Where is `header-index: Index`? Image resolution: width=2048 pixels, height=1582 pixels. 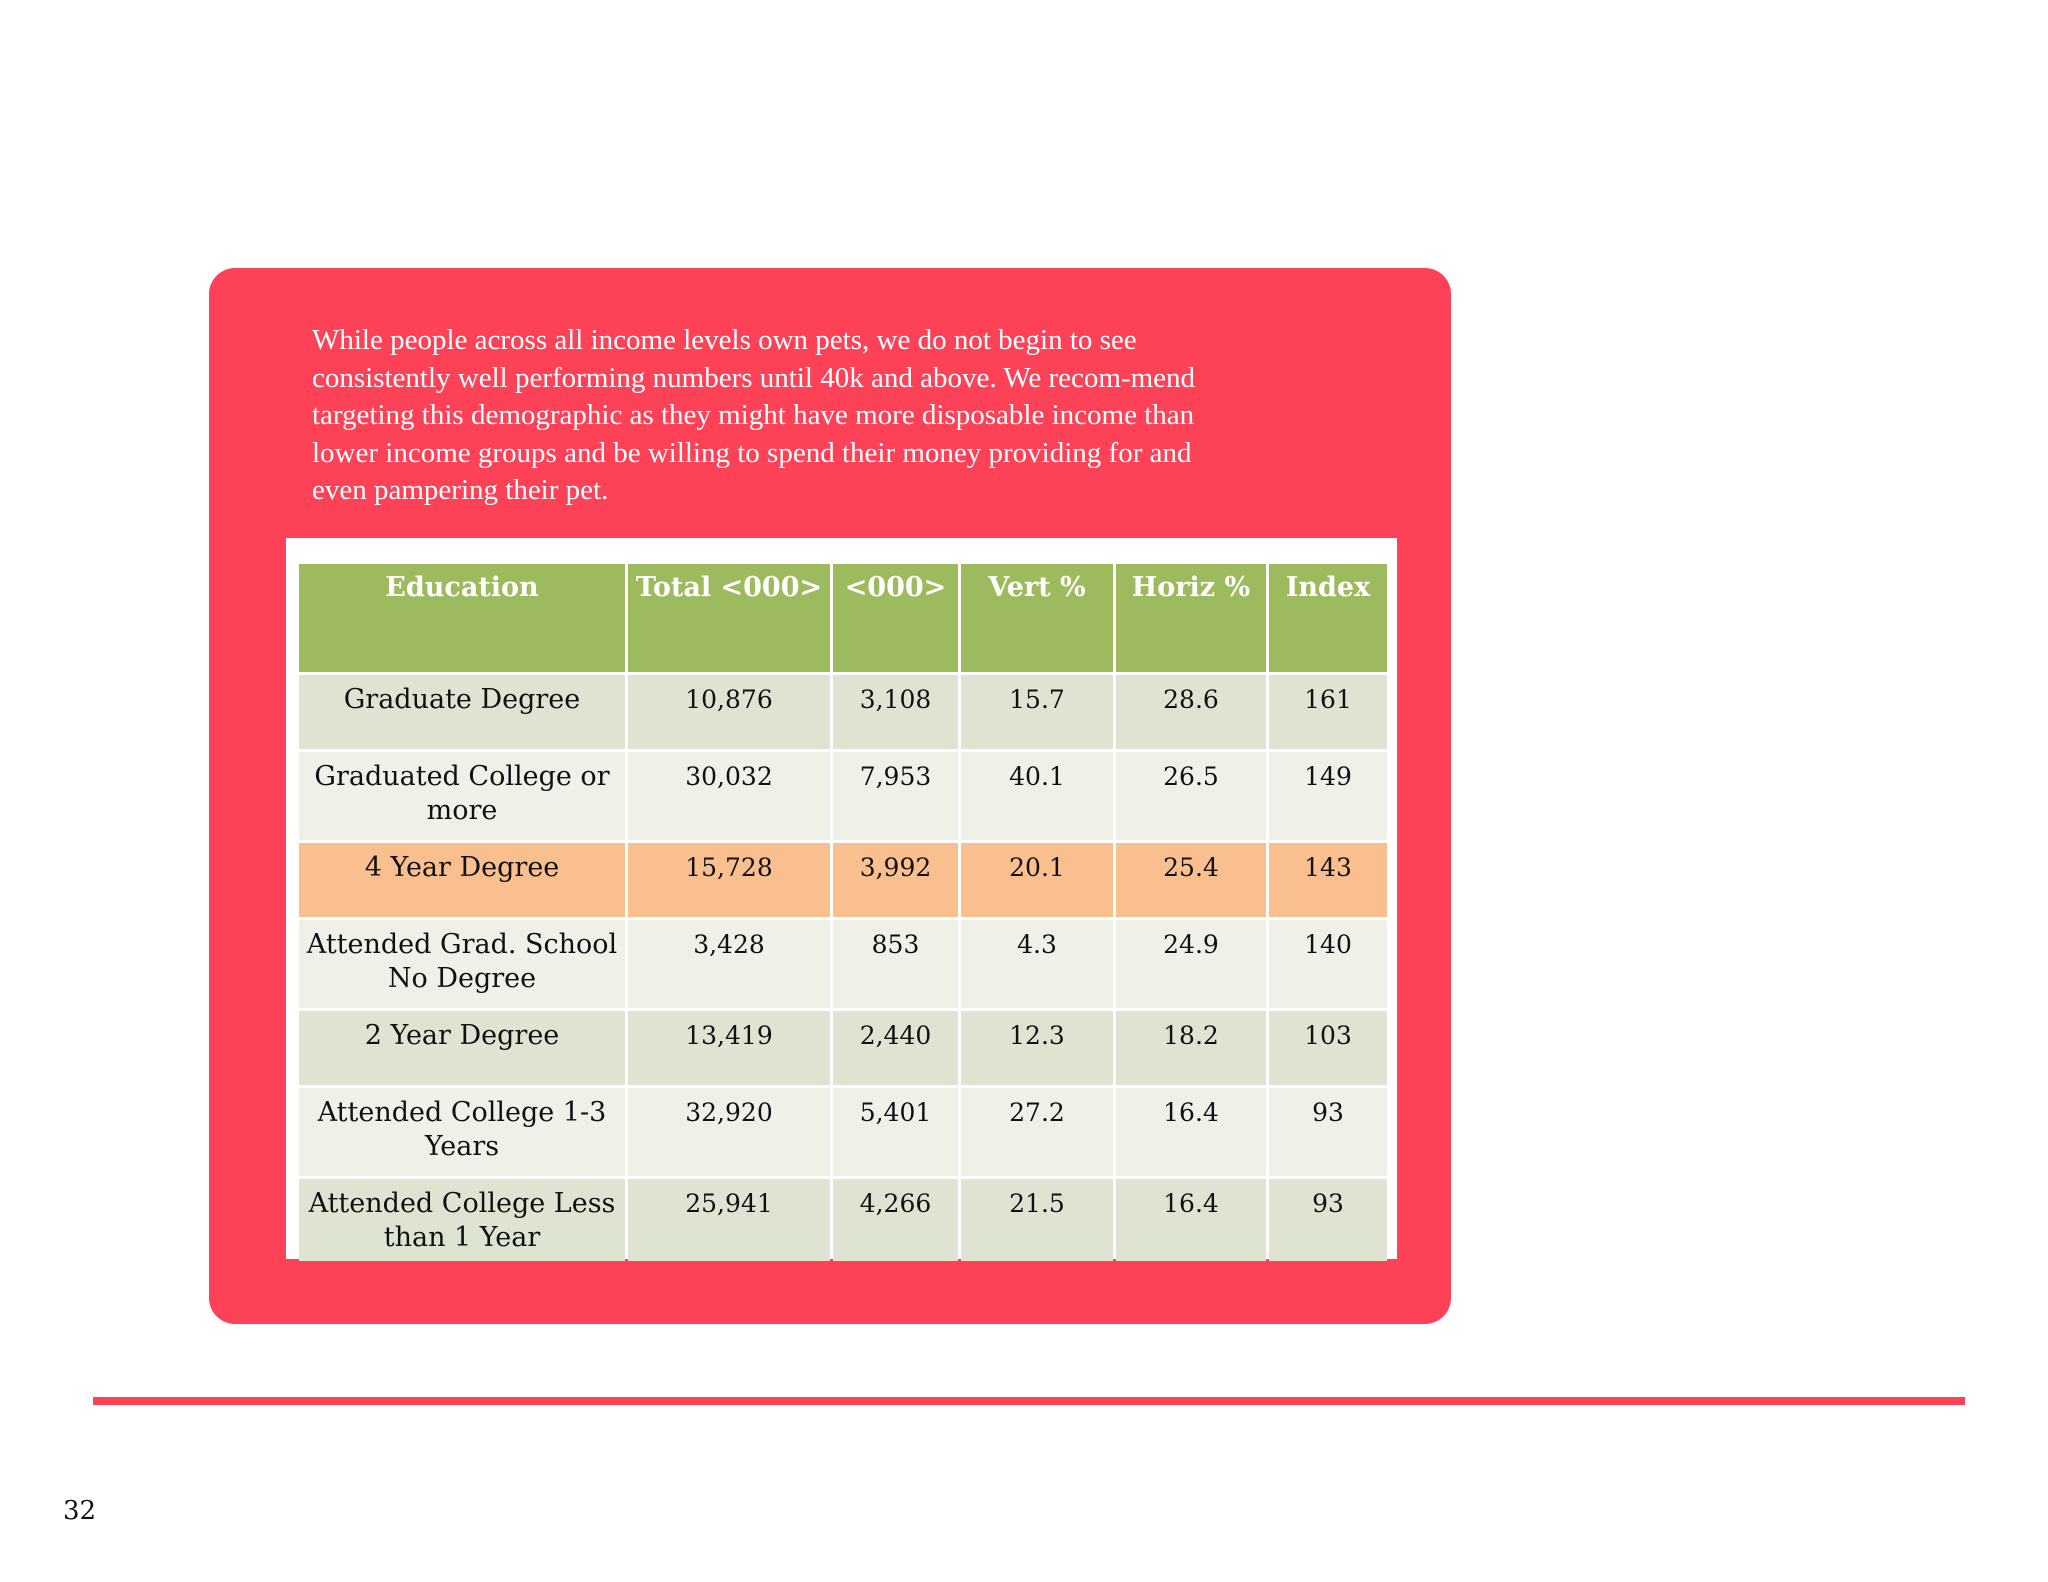
header-index: Index is located at coordinates (1328, 618).